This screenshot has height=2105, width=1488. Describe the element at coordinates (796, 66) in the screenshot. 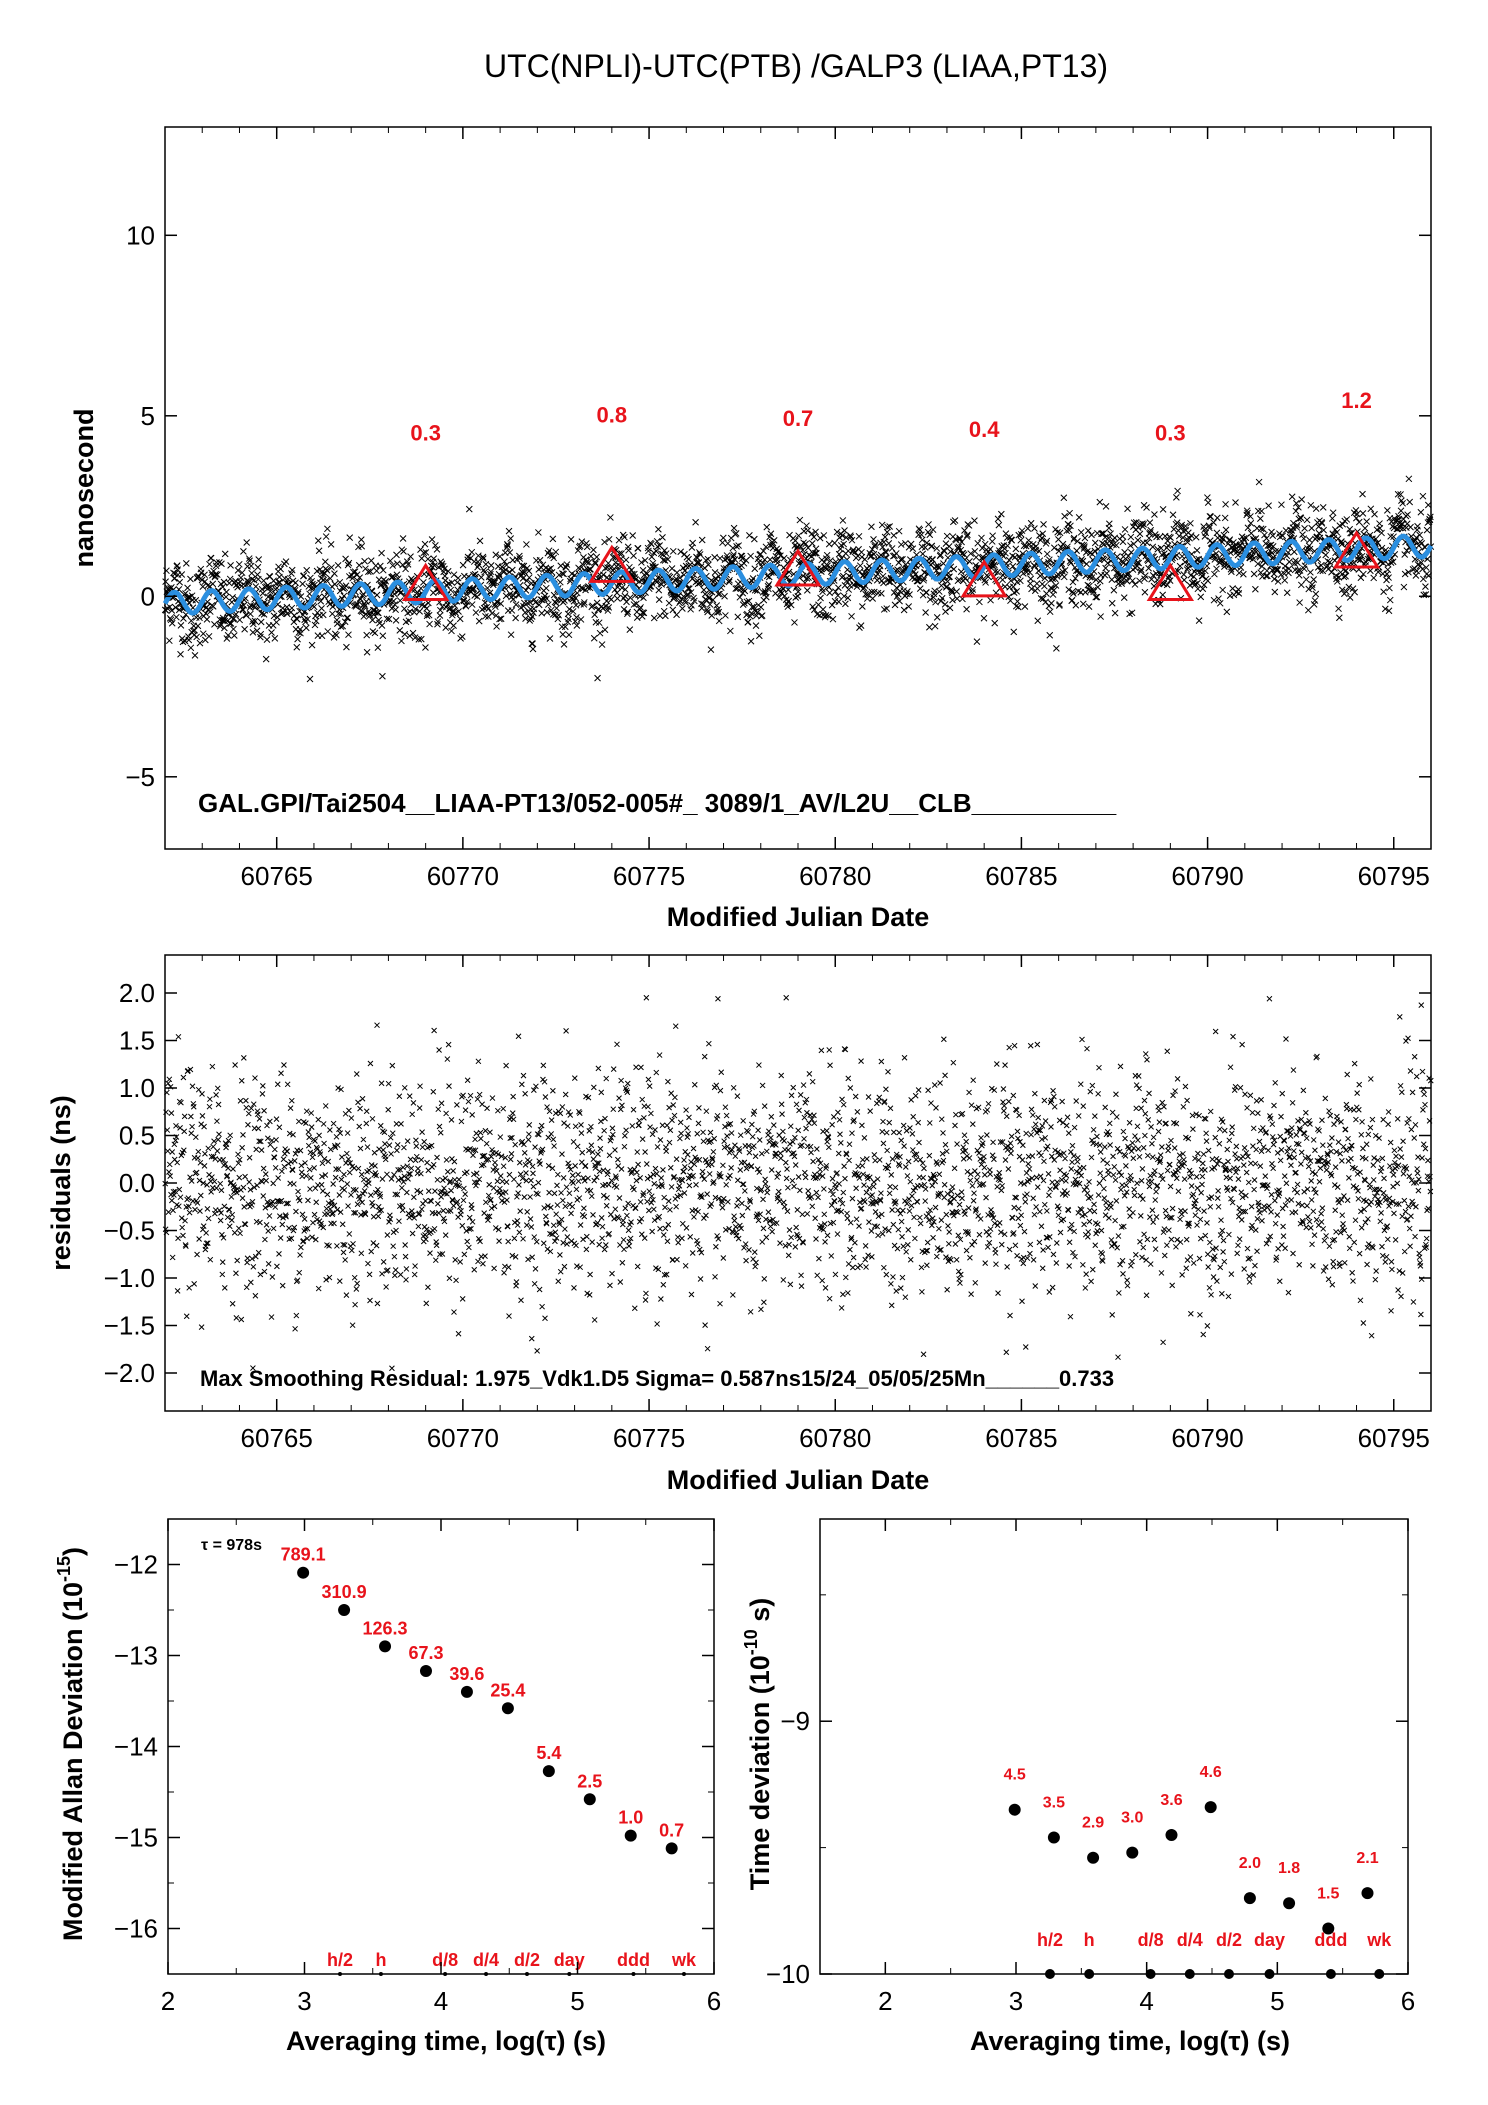

I see `figure-title: UTC(NPLI)-UTC(PTB) /GALP3 (LIAA,PT13)` at that location.